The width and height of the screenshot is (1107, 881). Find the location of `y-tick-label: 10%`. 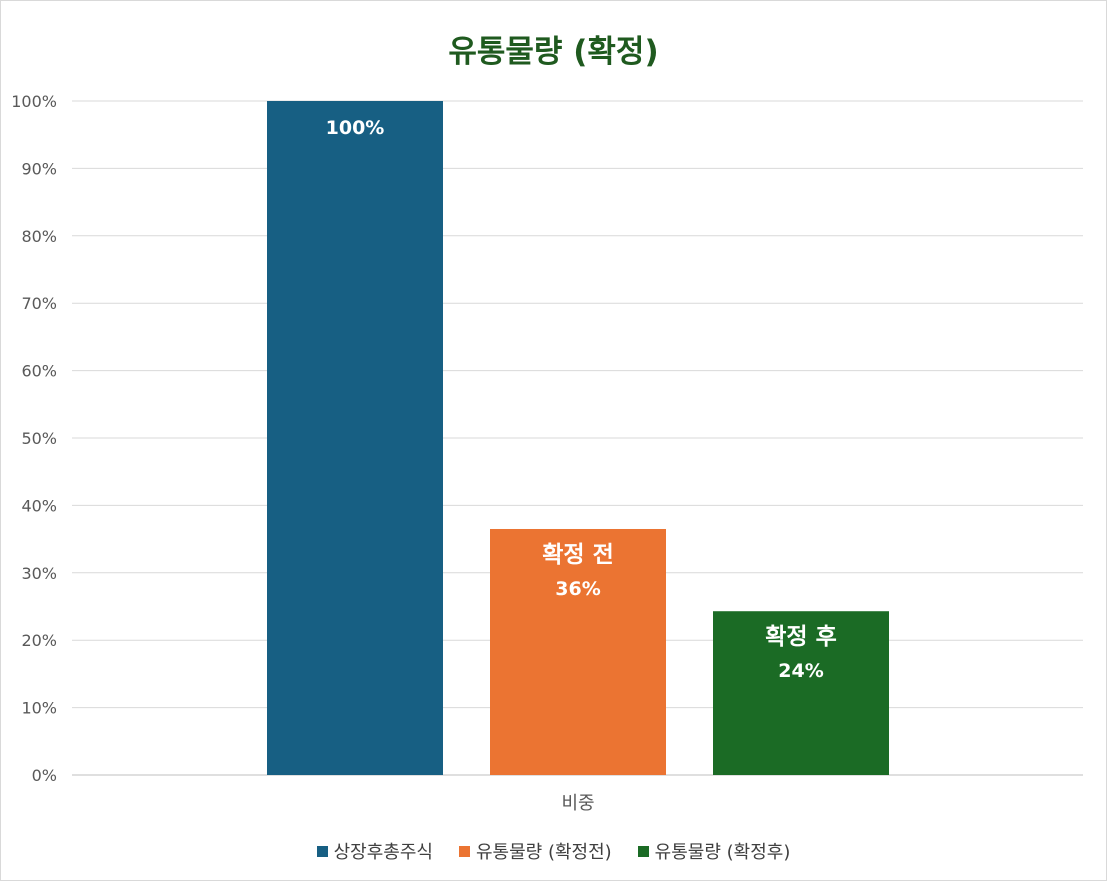

y-tick-label: 10% is located at coordinates (39, 708).